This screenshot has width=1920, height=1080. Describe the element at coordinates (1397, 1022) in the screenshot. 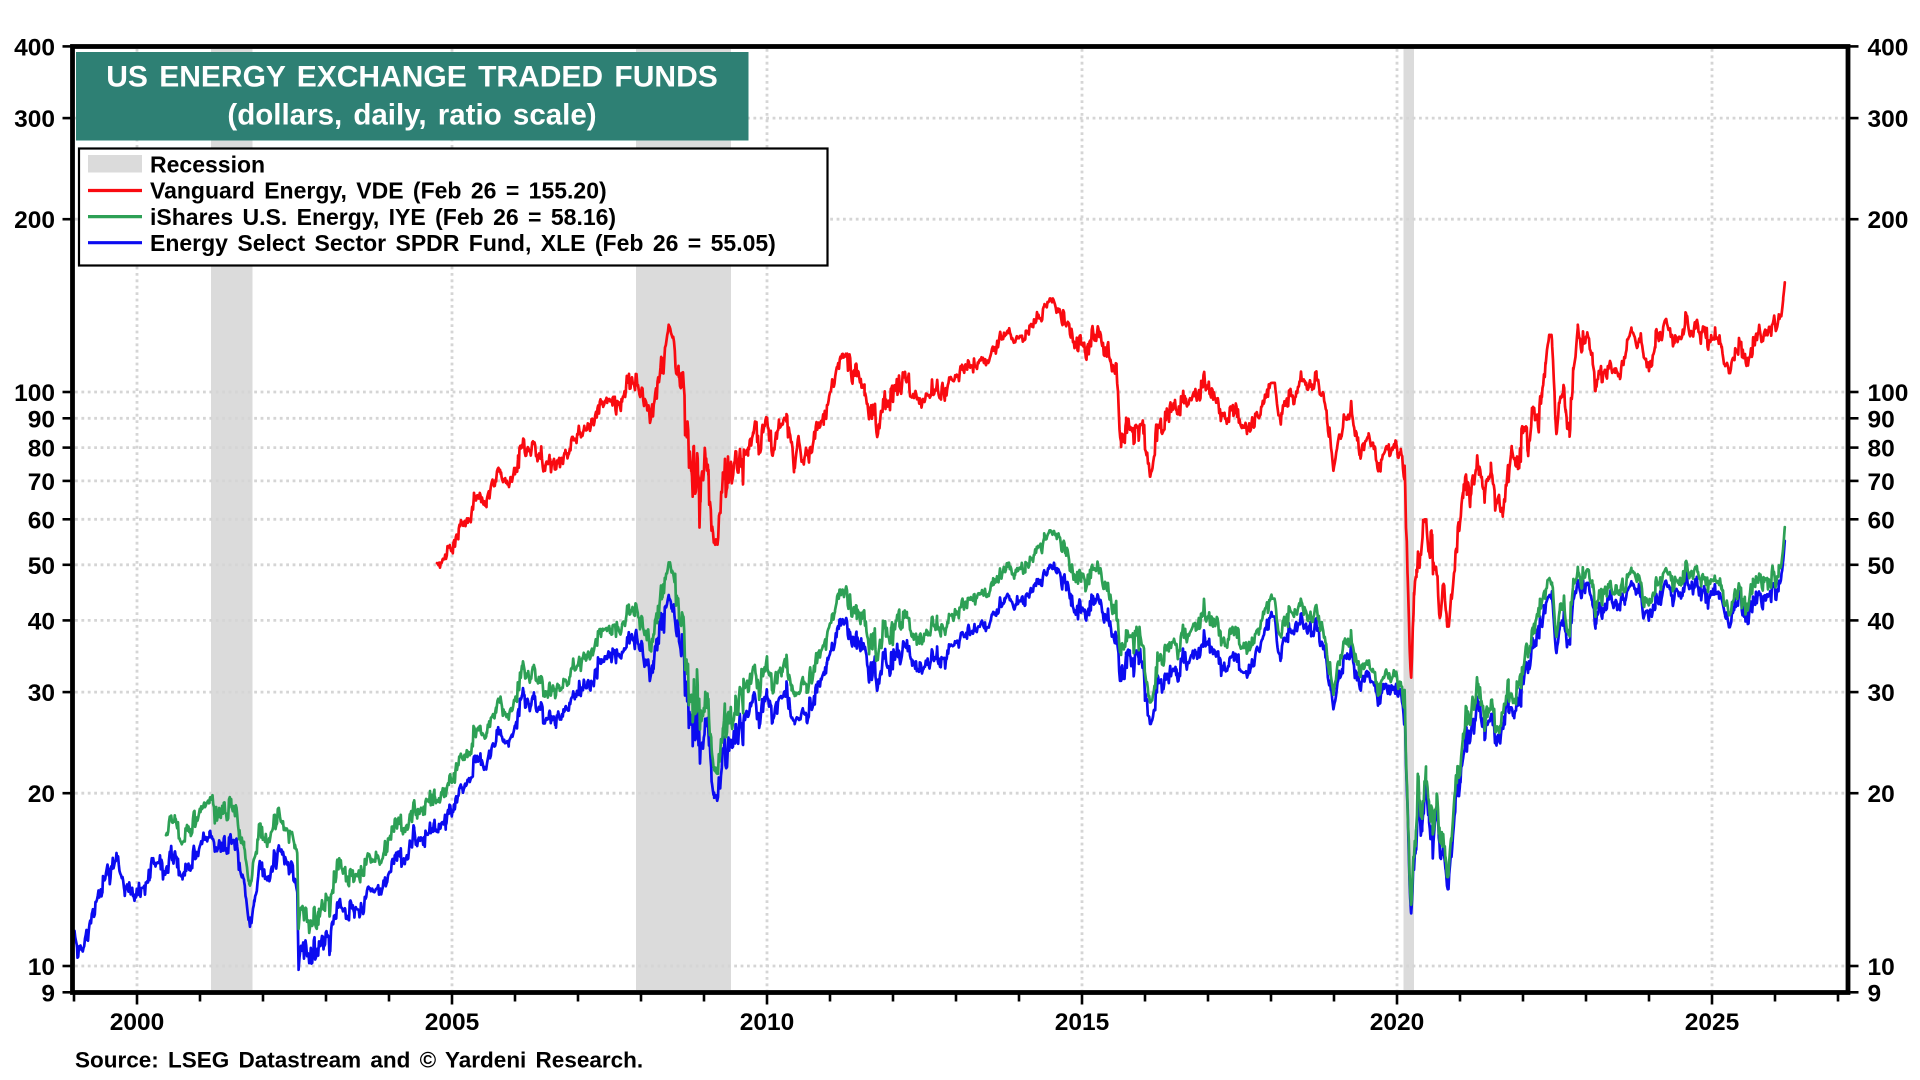

I see `svg-text: 2020` at that location.